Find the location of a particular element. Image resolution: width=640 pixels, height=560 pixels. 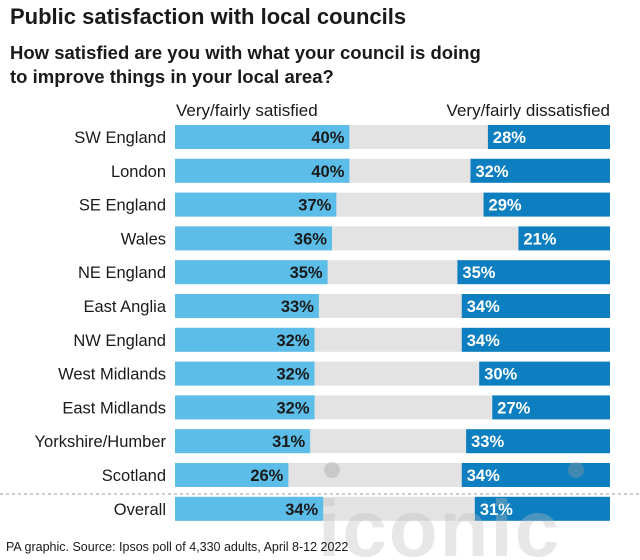

value-label-dissatisfied: 28% is located at coordinates (509, 138).